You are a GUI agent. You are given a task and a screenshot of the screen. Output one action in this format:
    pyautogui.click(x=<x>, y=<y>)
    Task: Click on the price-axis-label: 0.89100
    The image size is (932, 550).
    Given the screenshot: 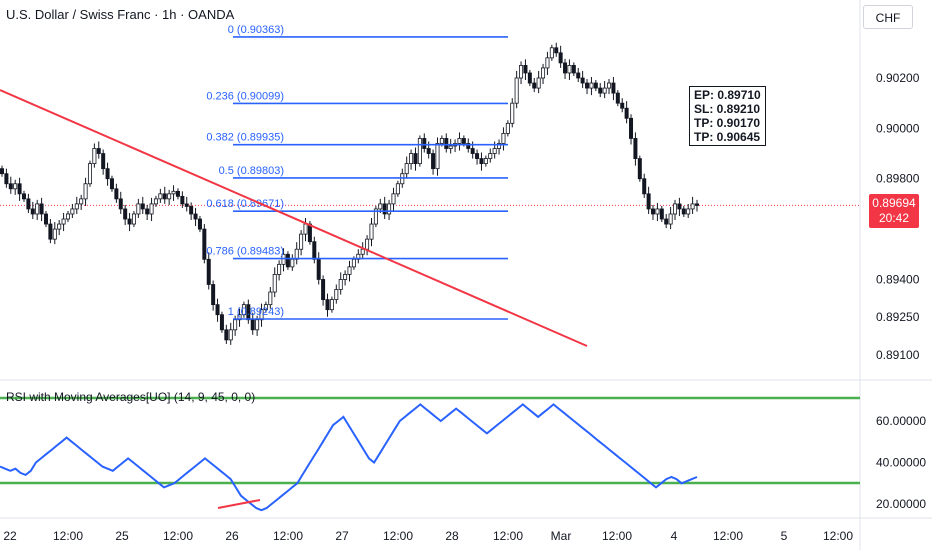 What is the action you would take?
    pyautogui.click(x=898, y=355)
    